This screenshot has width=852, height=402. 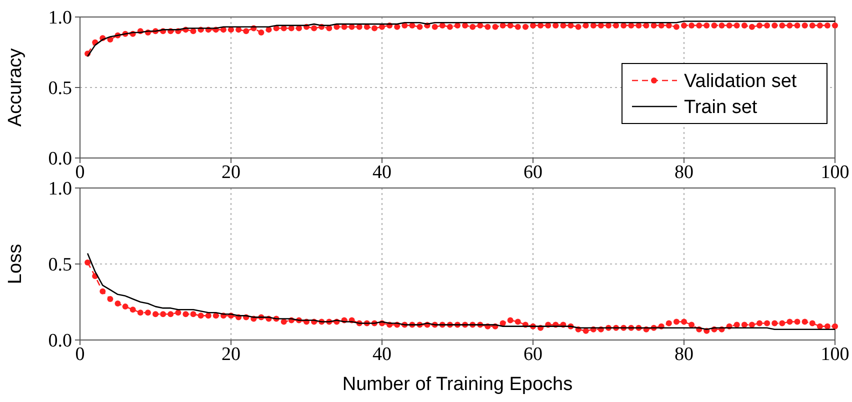 I want to click on legend-label: Validation set, so click(x=741, y=81).